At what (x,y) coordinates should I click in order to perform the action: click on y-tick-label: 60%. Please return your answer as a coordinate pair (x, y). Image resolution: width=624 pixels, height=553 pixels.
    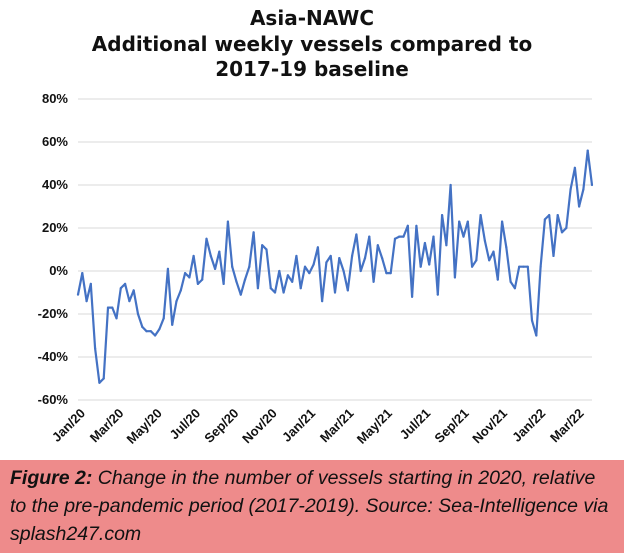
    Looking at the image, I should click on (55, 141).